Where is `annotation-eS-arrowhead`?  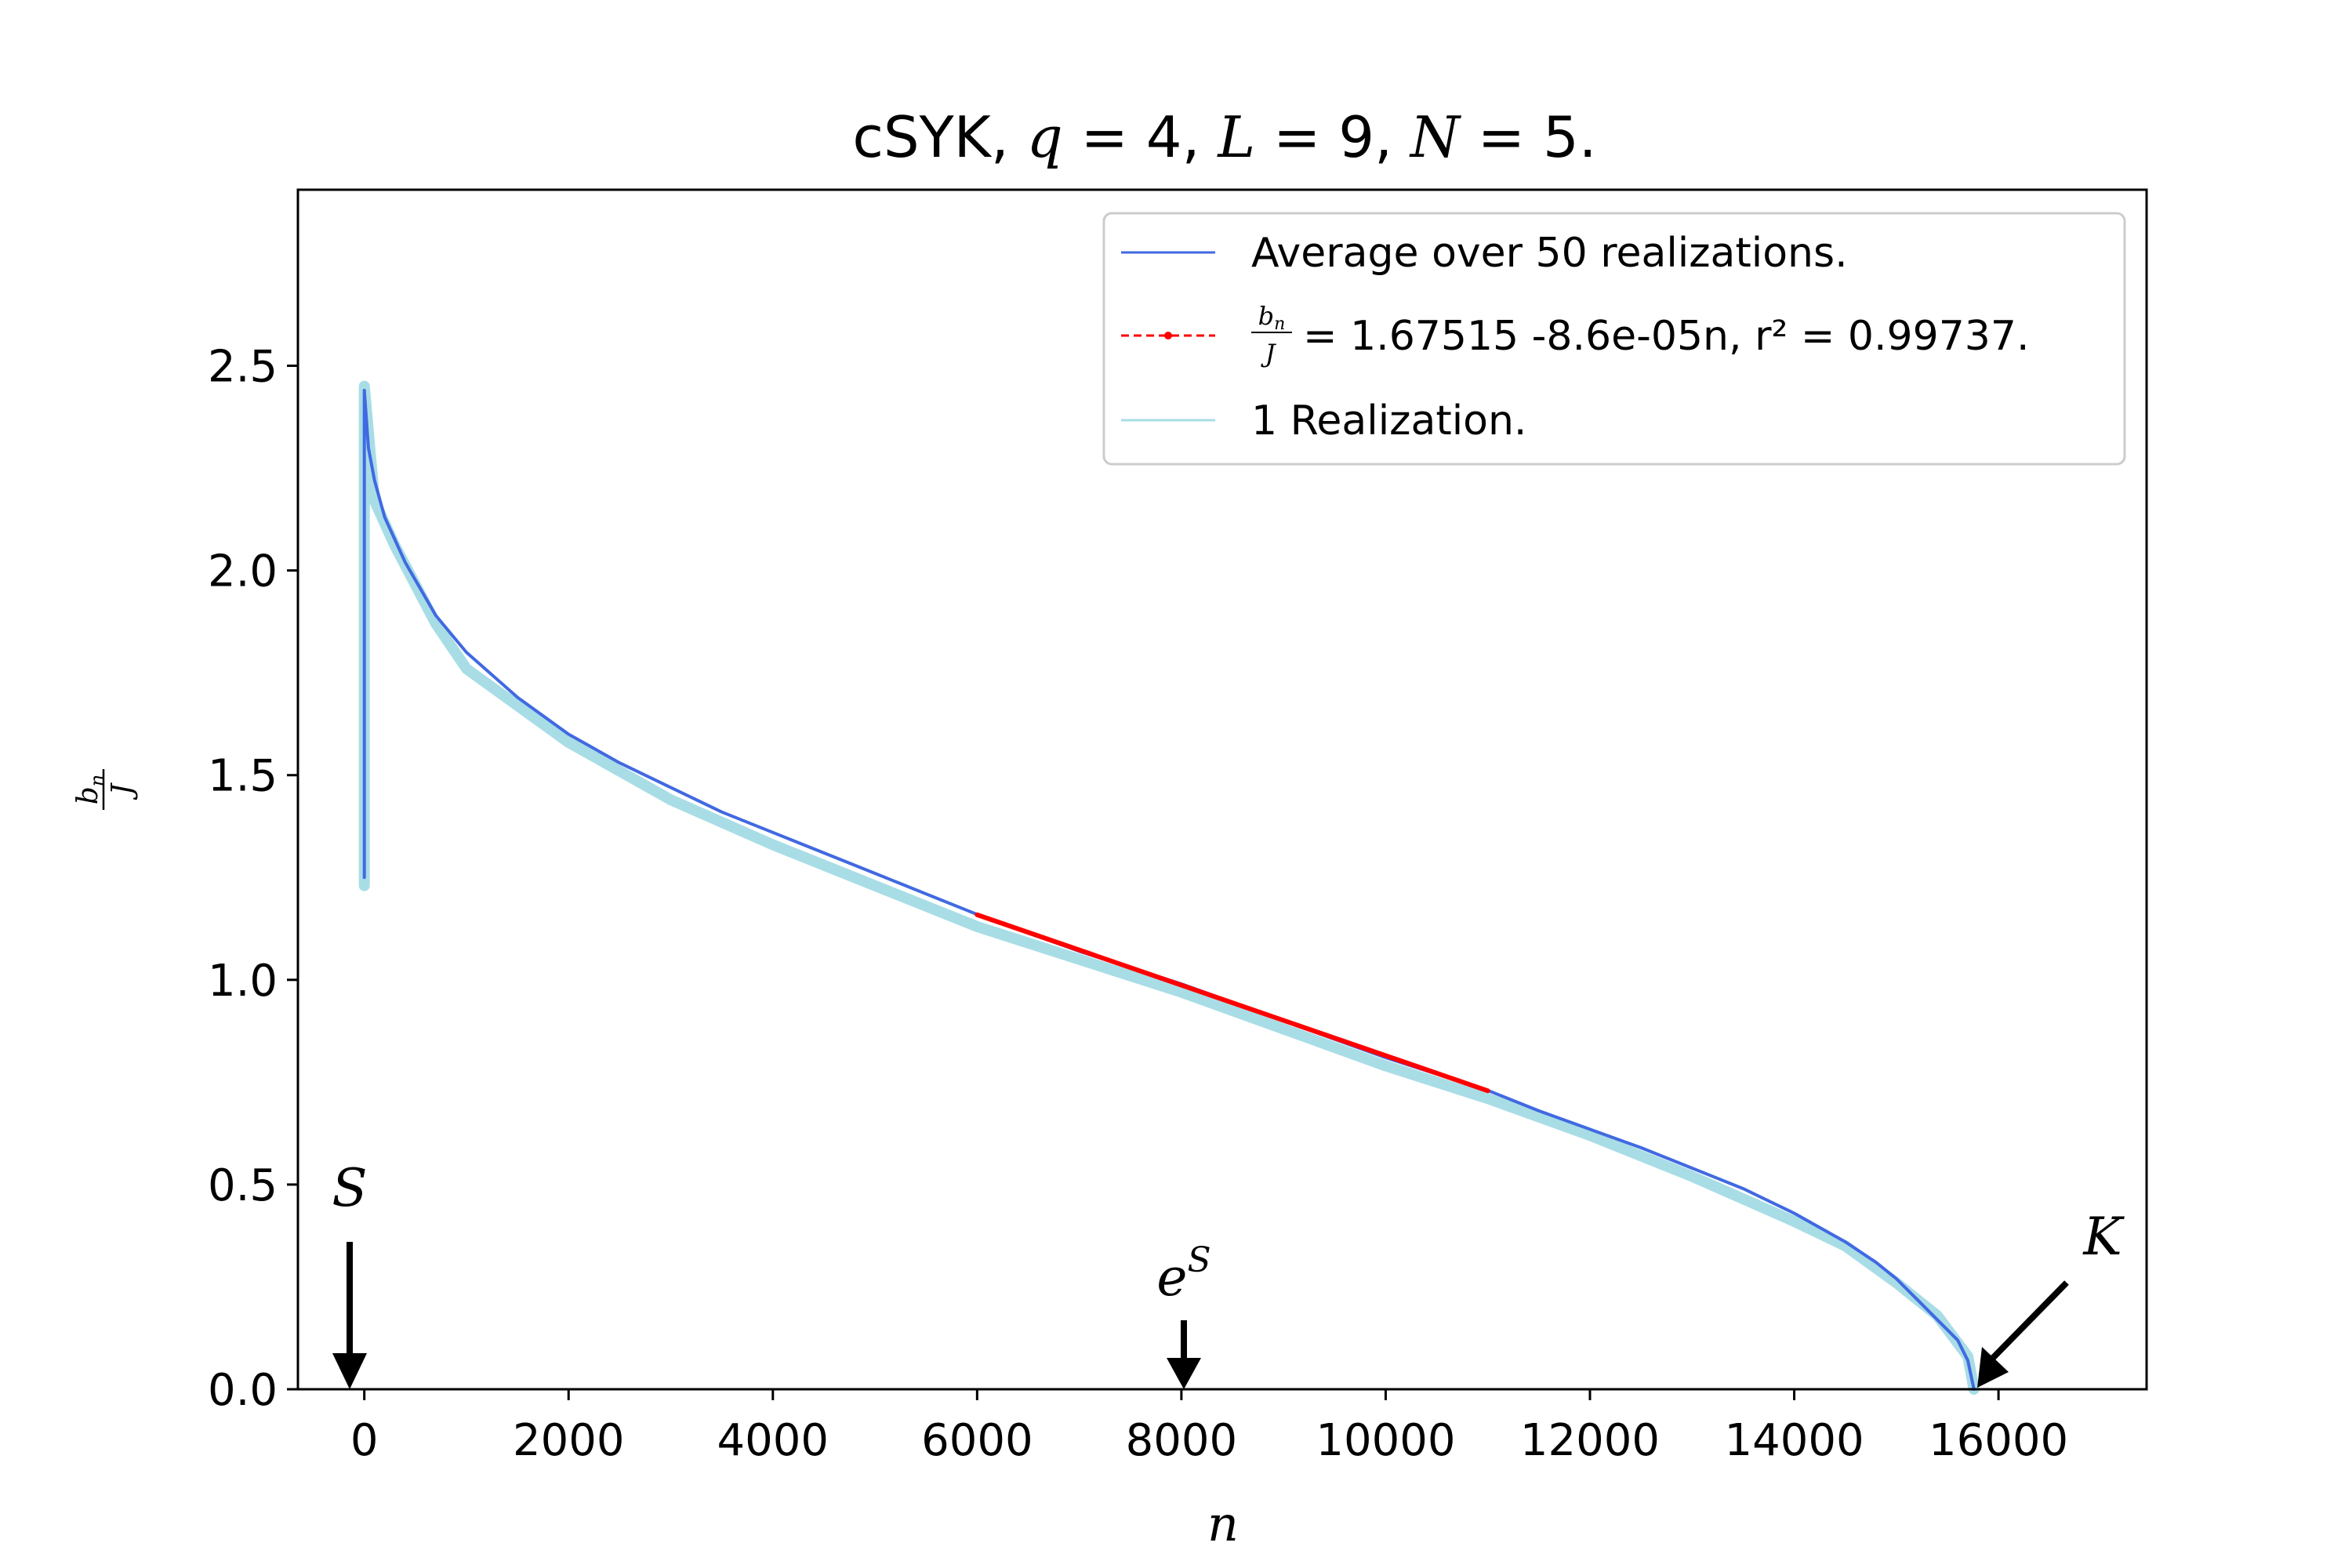
annotation-eS-arrowhead is located at coordinates (1184, 1373).